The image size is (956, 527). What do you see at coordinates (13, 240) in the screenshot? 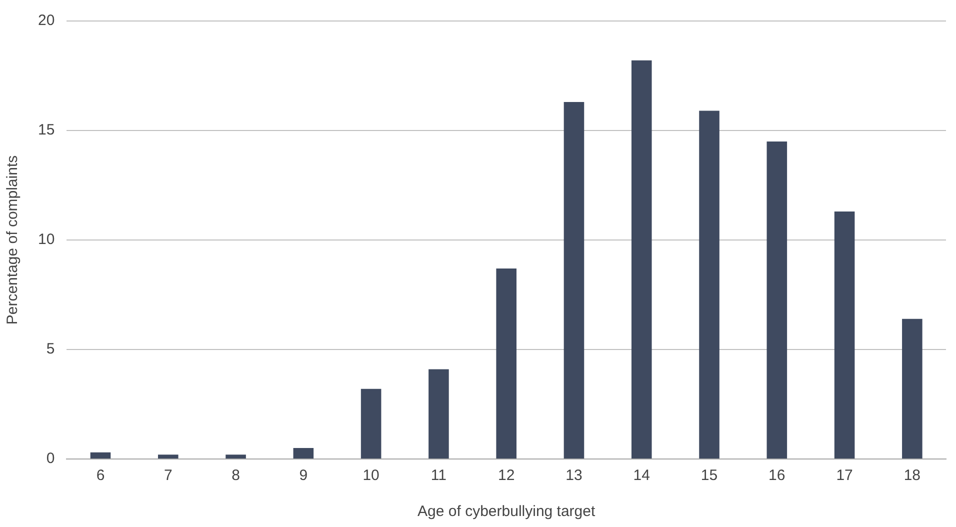
I see `y-axis-title: Percentage of complaints` at bounding box center [13, 240].